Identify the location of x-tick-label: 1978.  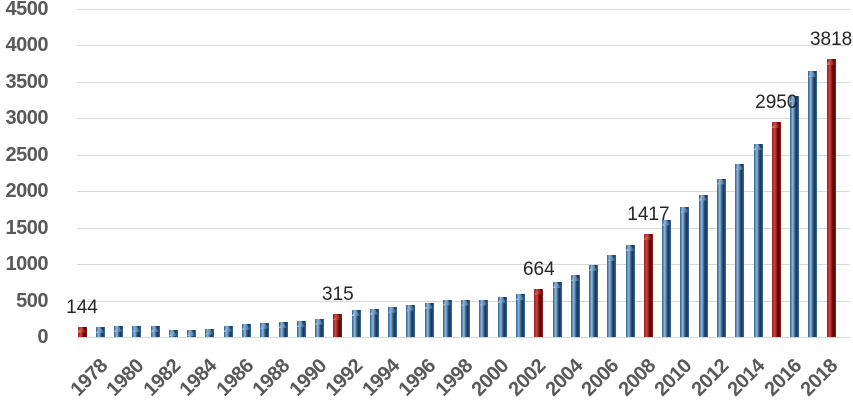
(88, 378).